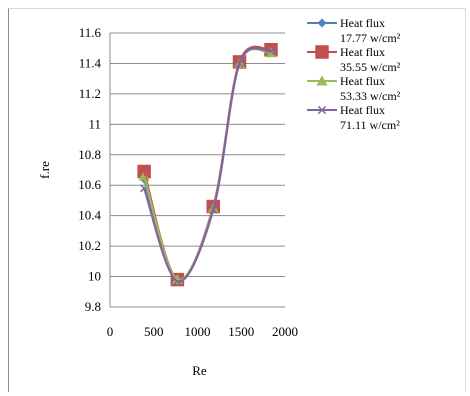 The width and height of the screenshot is (470, 396). What do you see at coordinates (90, 93) in the screenshot?
I see `y-tick-label: 11.2` at bounding box center [90, 93].